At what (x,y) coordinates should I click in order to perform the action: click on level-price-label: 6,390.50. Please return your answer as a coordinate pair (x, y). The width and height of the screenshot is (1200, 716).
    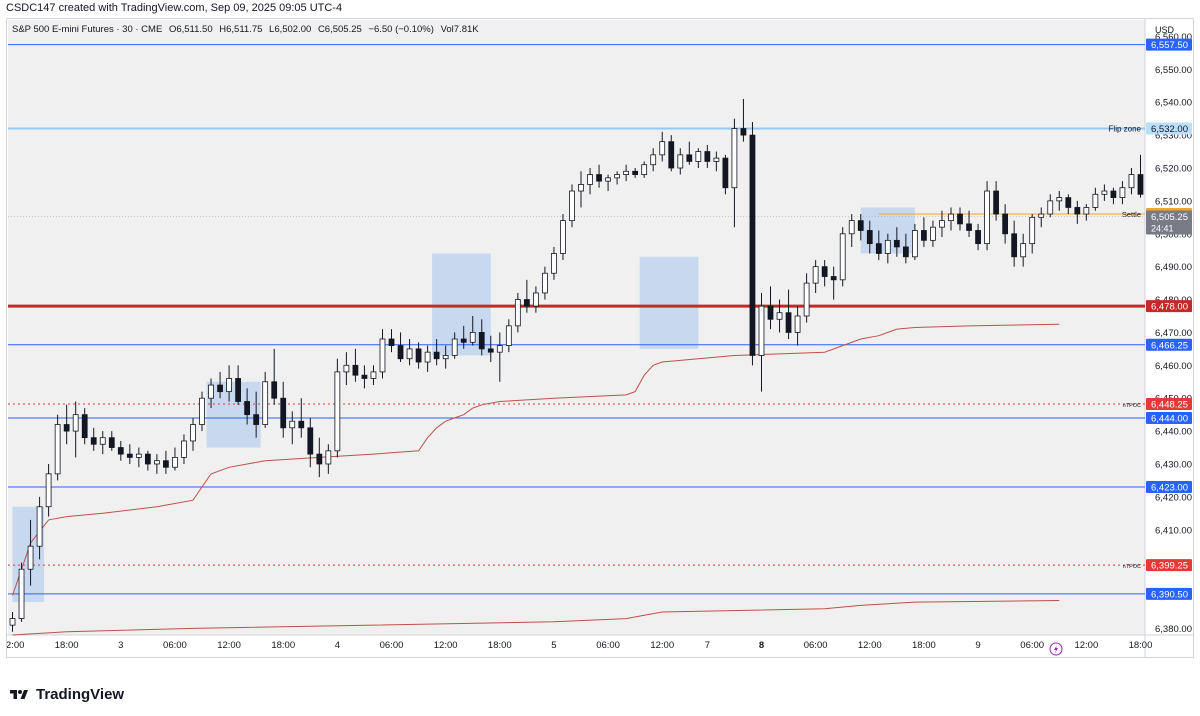
    Looking at the image, I should click on (1169, 594).